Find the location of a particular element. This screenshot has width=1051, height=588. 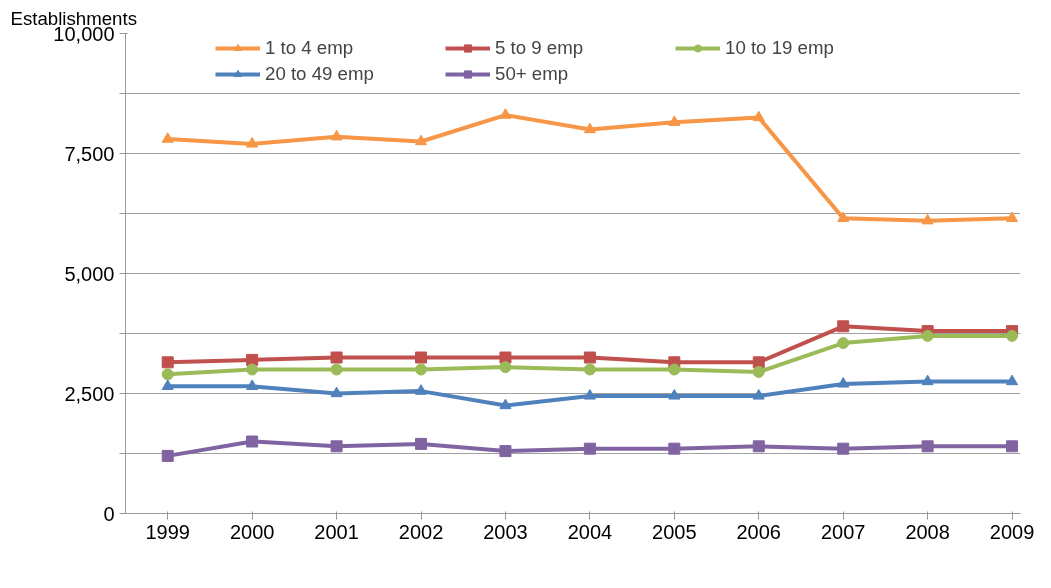

legend-label: 5 to 9 emp is located at coordinates (540, 48).